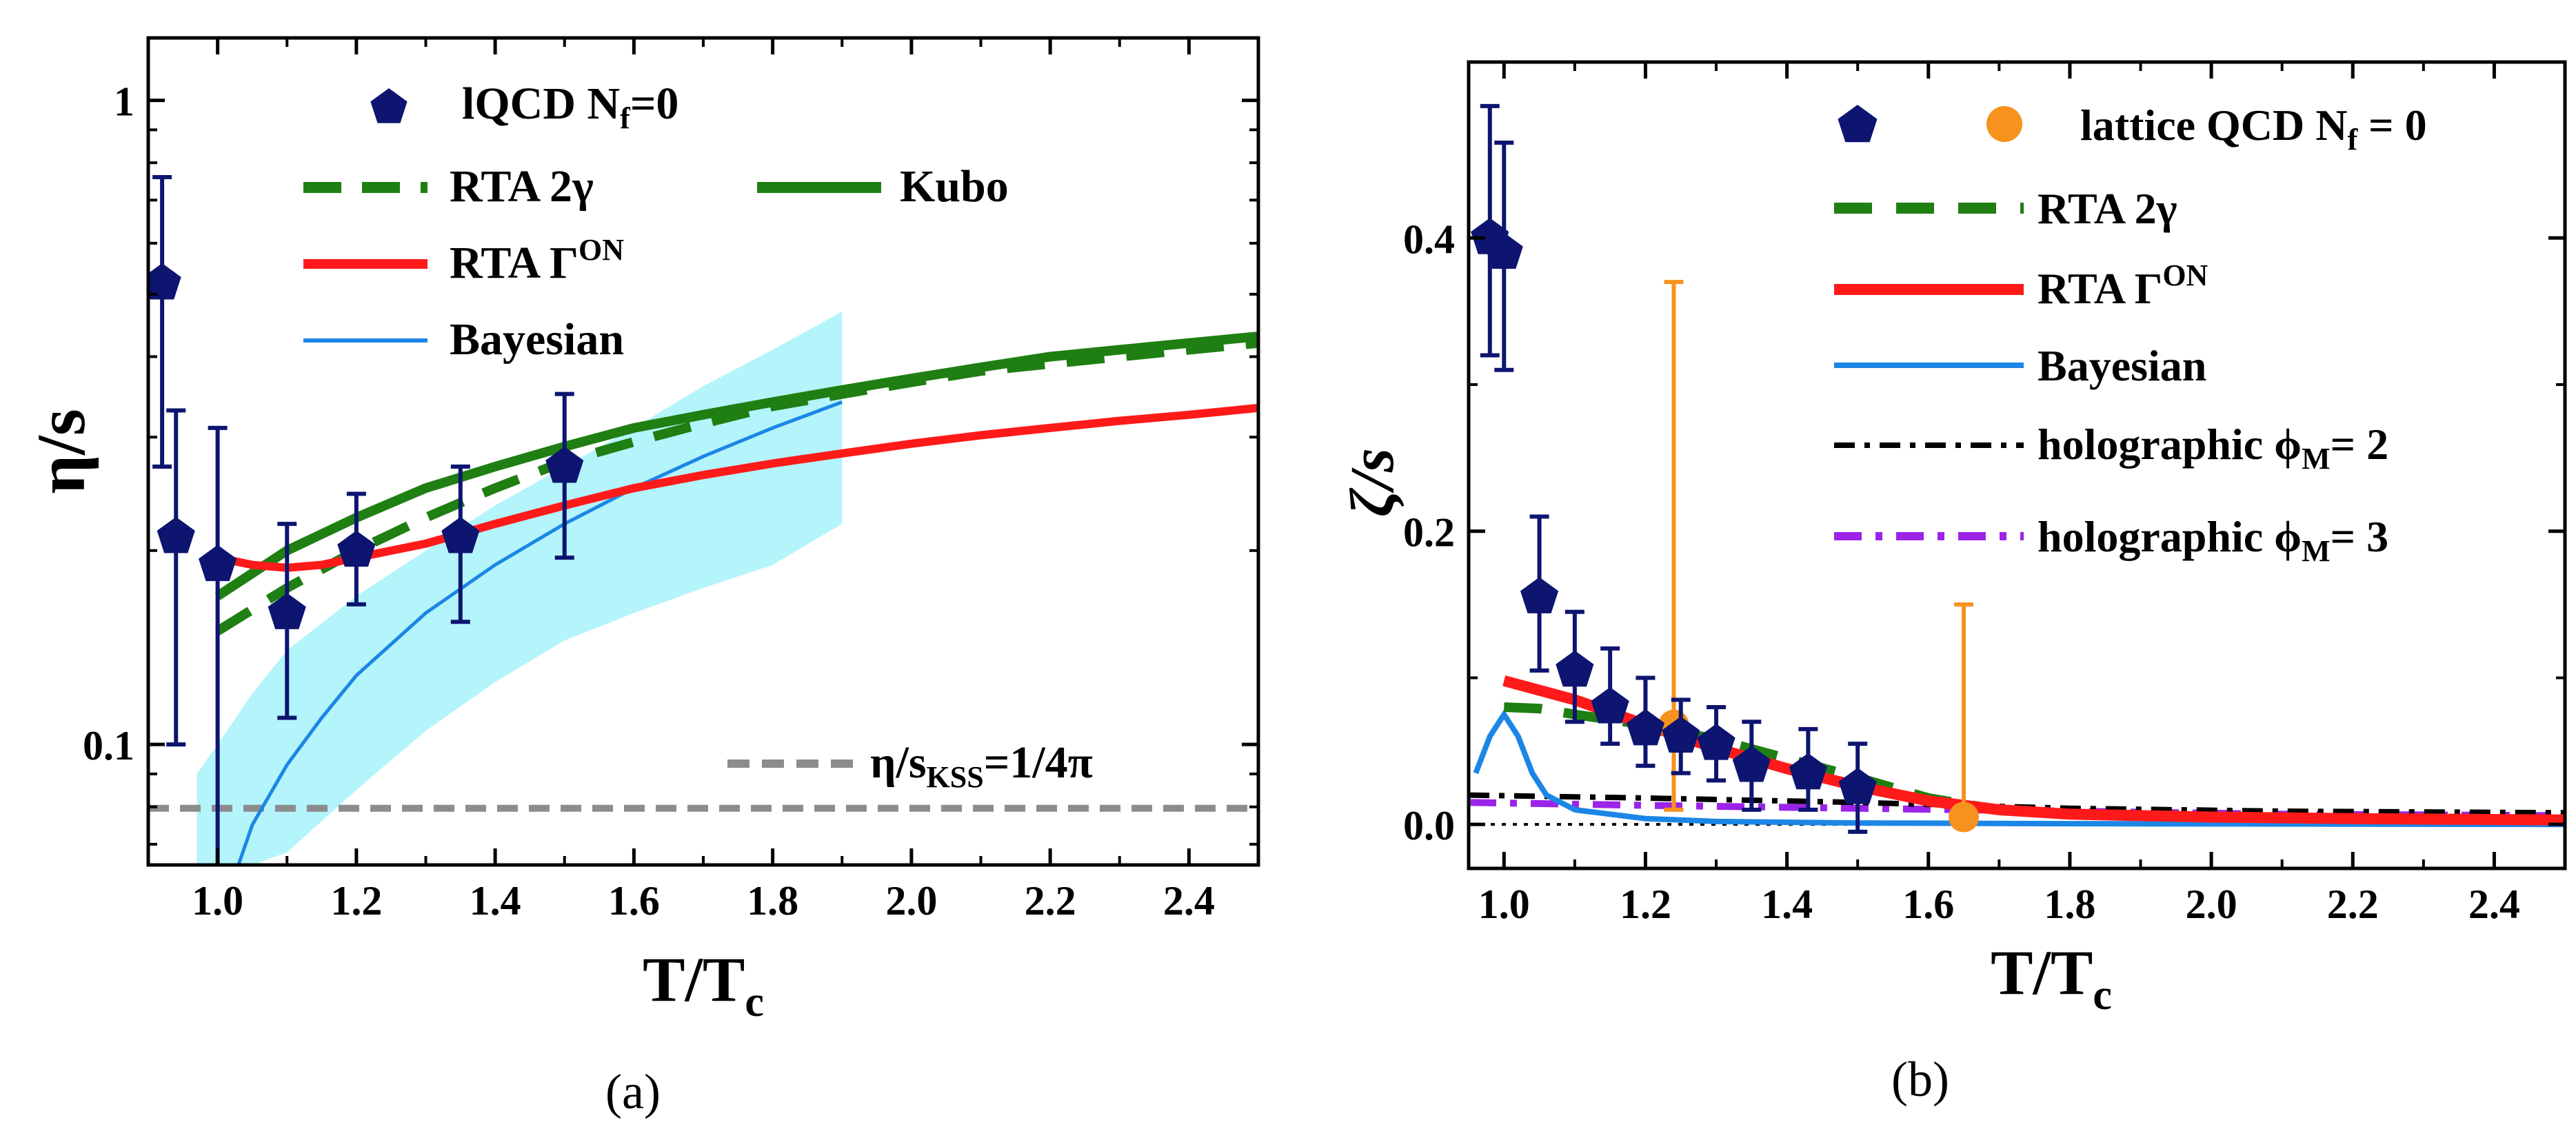 Image resolution: width=2576 pixels, height=1131 pixels. I want to click on rta-2gamma-curve, so click(736, 486).